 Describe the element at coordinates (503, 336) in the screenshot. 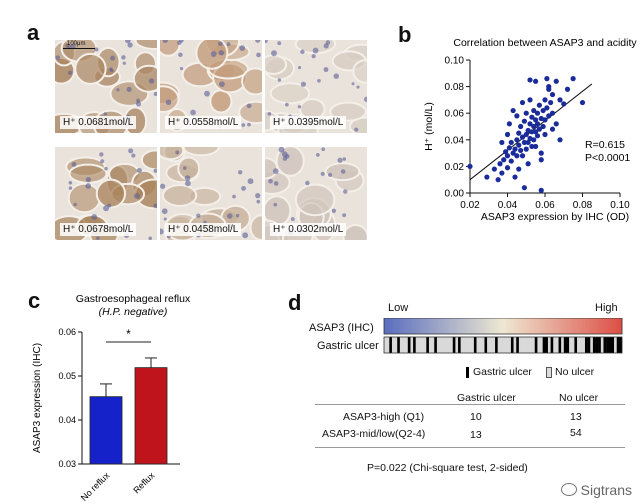

I see `asap3-ulcer-heatmap` at that location.